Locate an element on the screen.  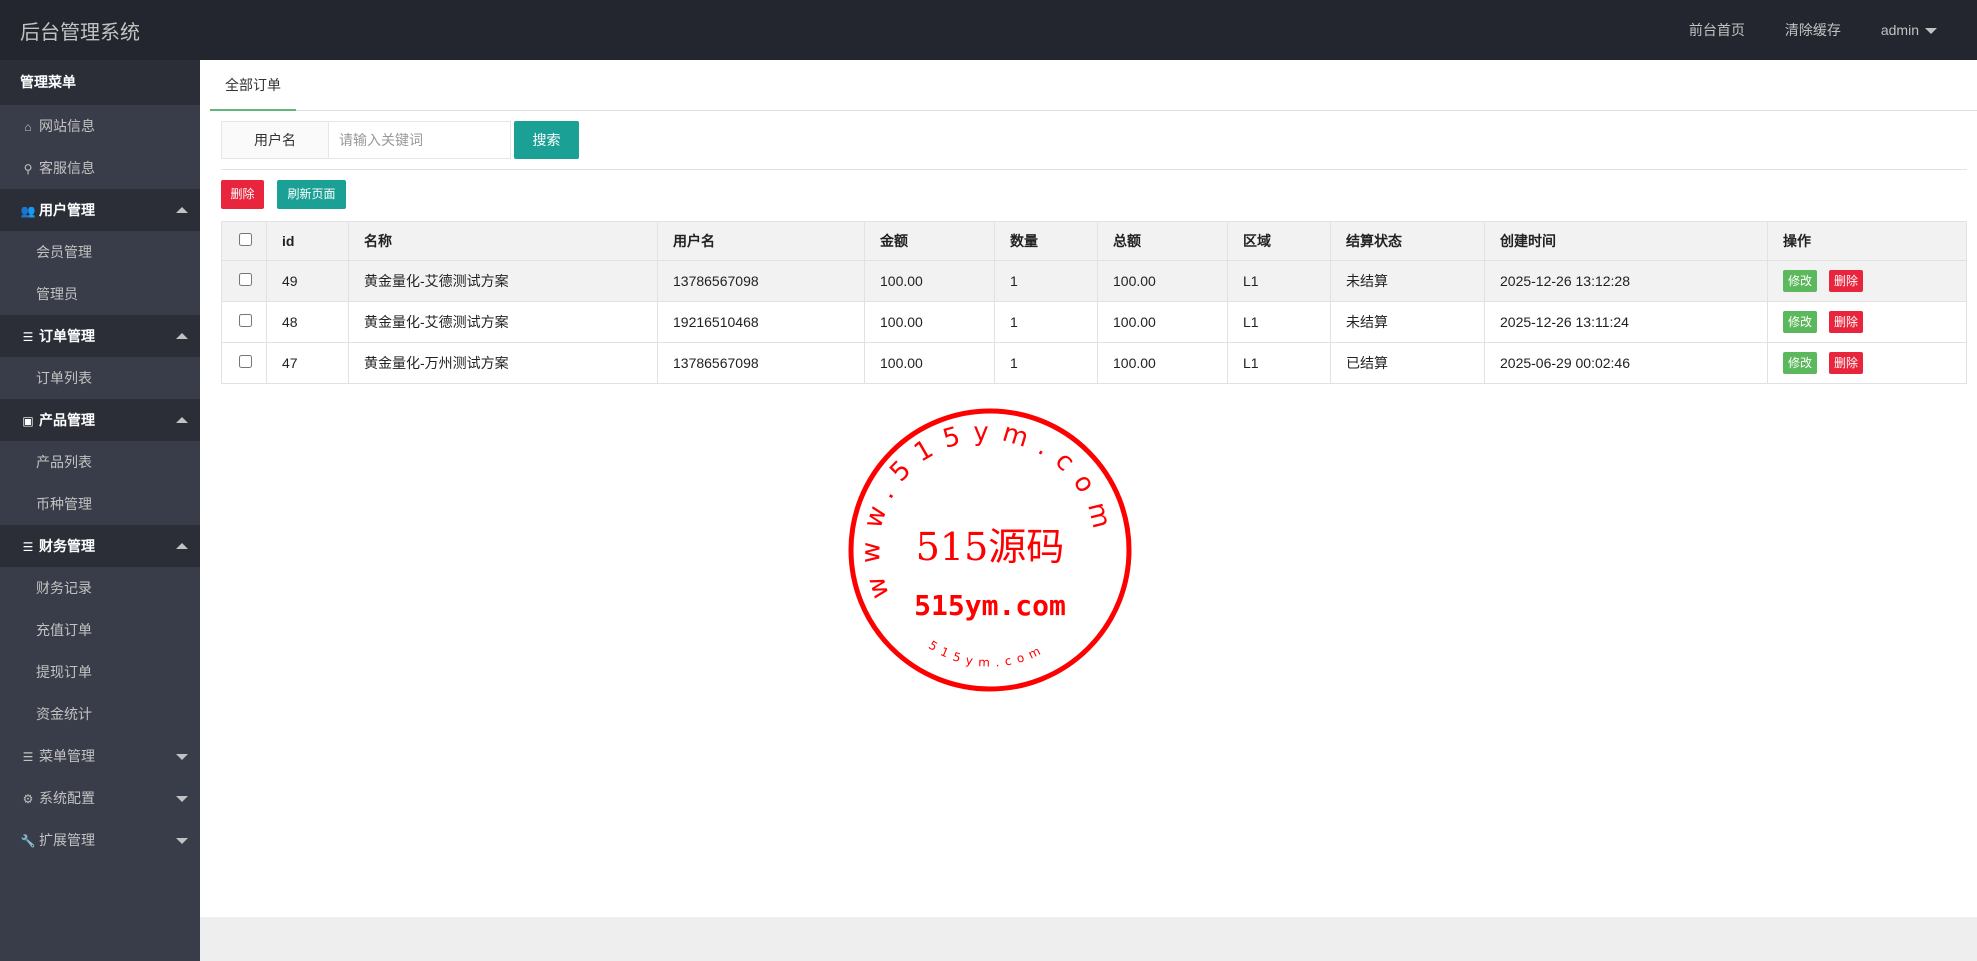
sidebar-item-label: 会员管理 is located at coordinates (64, 252).